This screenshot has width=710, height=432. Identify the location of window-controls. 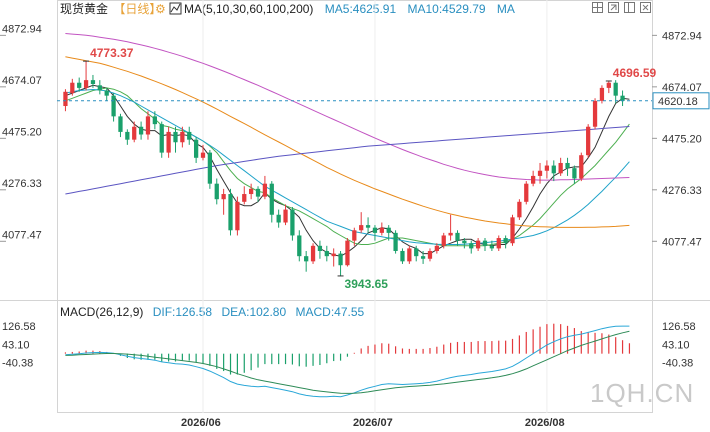
(621, 7).